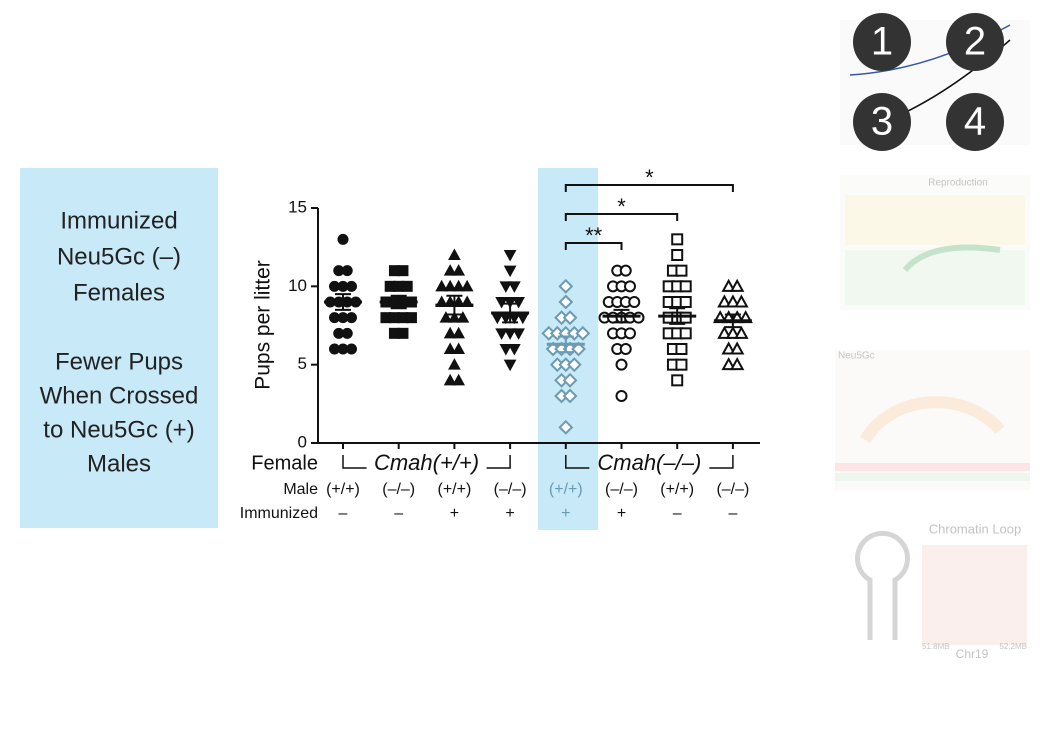 This screenshot has width=1050, height=750. I want to click on y-tick-label: 15, so click(297, 206).